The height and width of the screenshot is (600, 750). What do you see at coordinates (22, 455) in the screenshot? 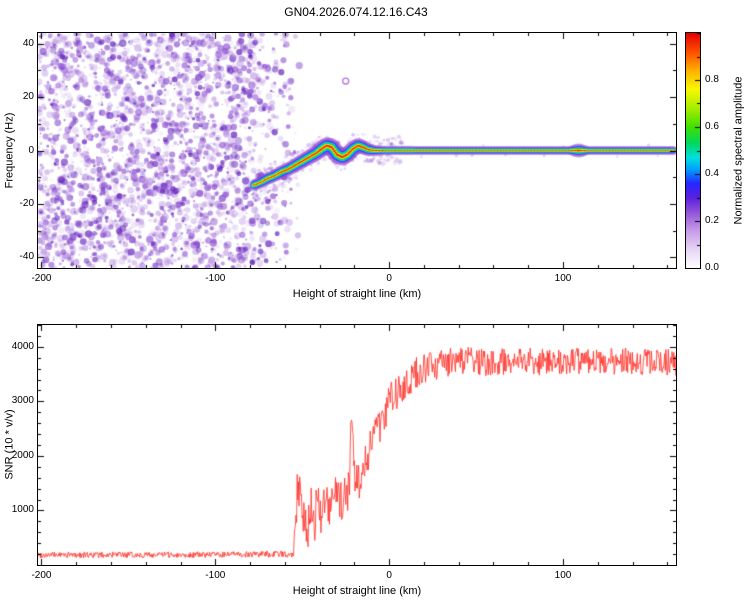
I see `tick-label: 2000` at bounding box center [22, 455].